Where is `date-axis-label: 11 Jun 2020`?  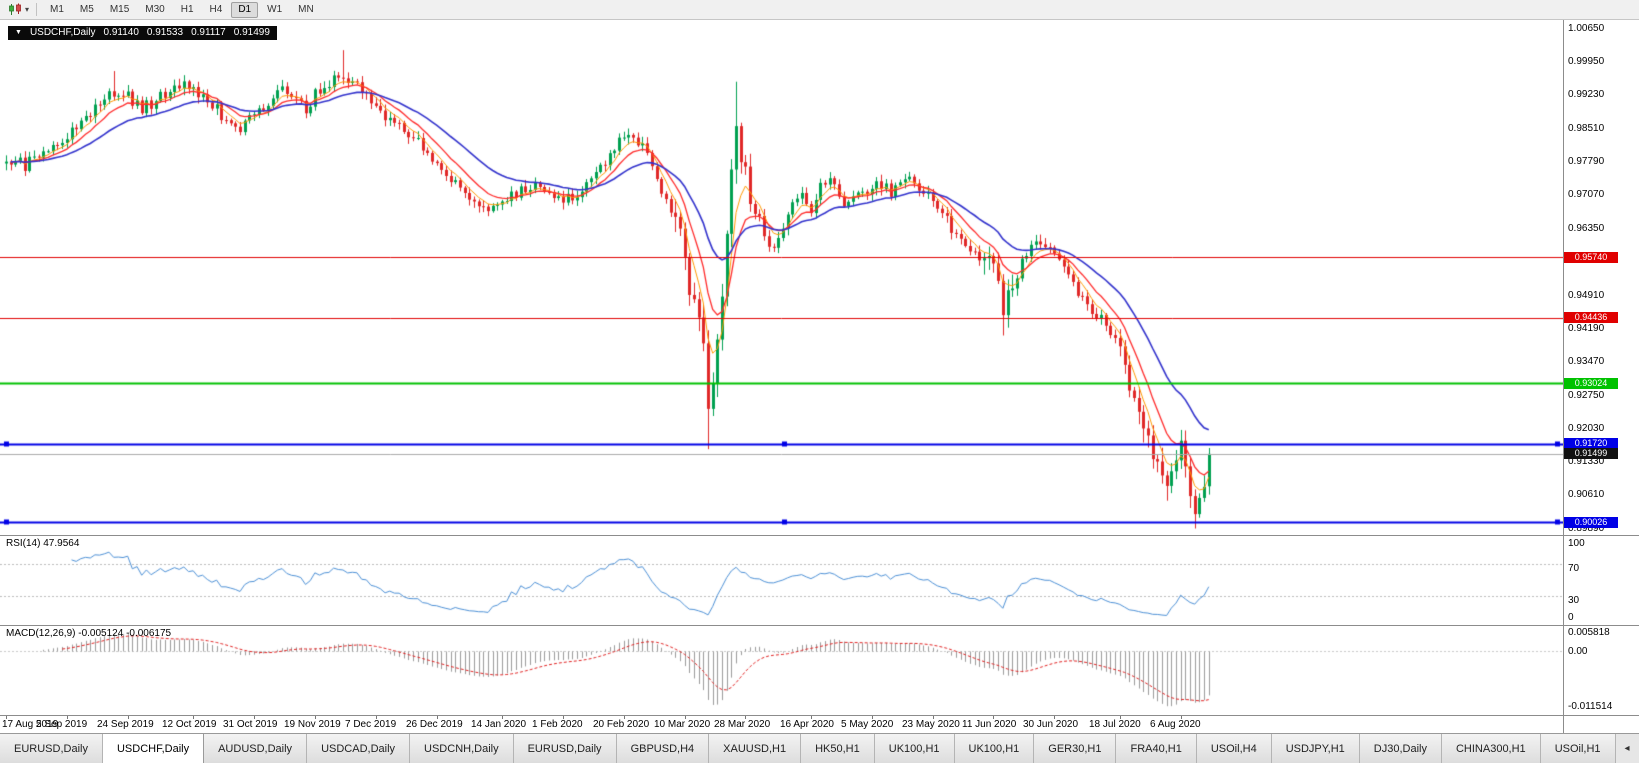 date-axis-label: 11 Jun 2020 is located at coordinates (989, 724).